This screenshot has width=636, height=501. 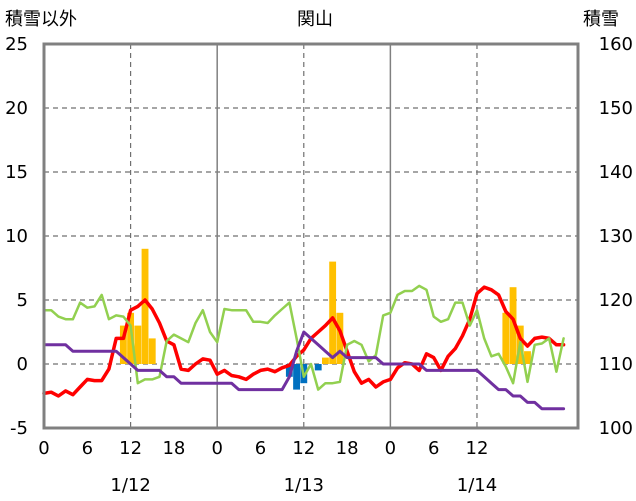 What do you see at coordinates (22, 300) in the screenshot?
I see `left-tick-label: 5` at bounding box center [22, 300].